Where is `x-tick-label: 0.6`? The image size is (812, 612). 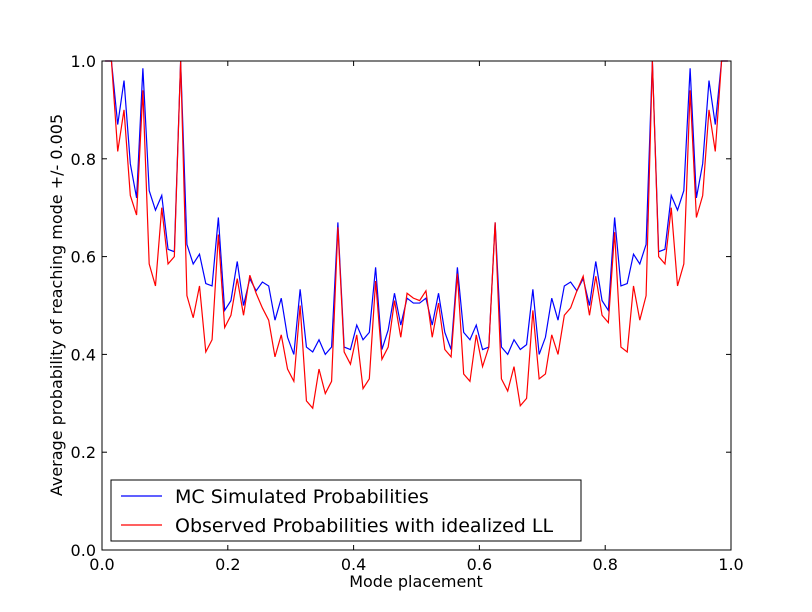
x-tick-label: 0.6 is located at coordinates (479, 564).